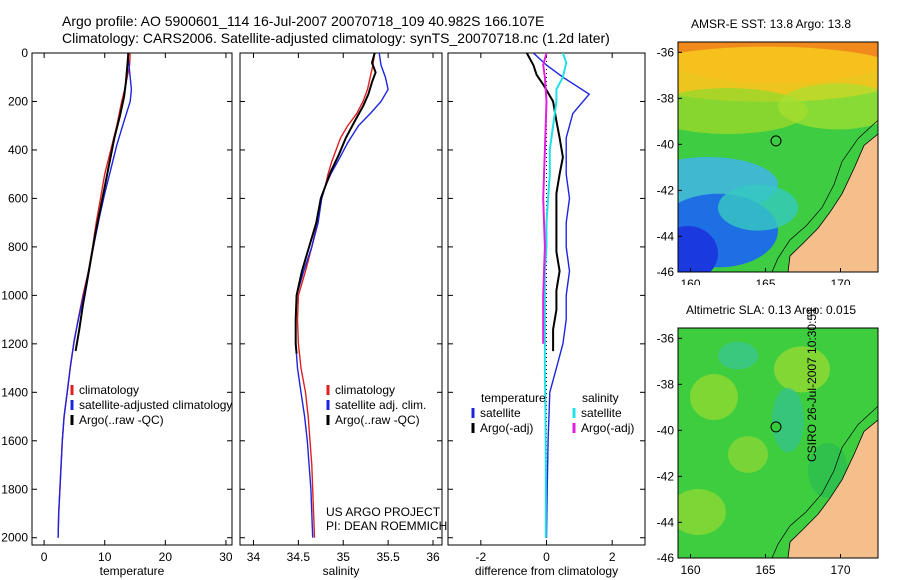 The image size is (900, 580). I want to click on x-tick-label: 36, so click(433, 557).